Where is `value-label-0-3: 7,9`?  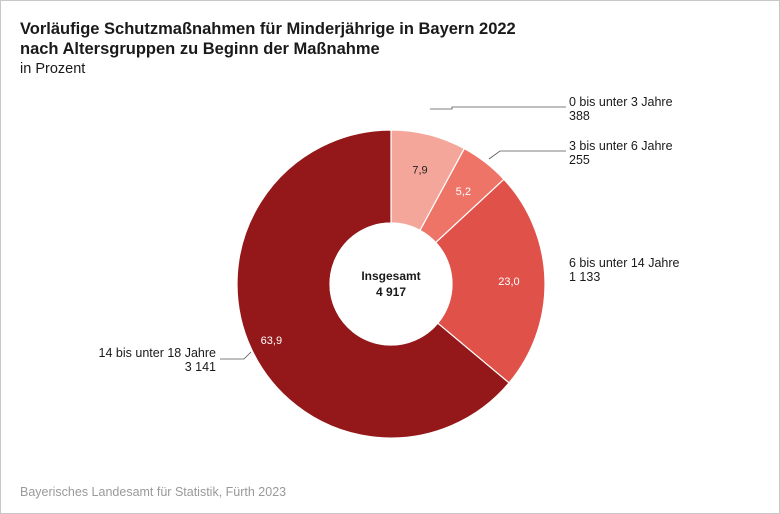 value-label-0-3: 7,9 is located at coordinates (419, 171).